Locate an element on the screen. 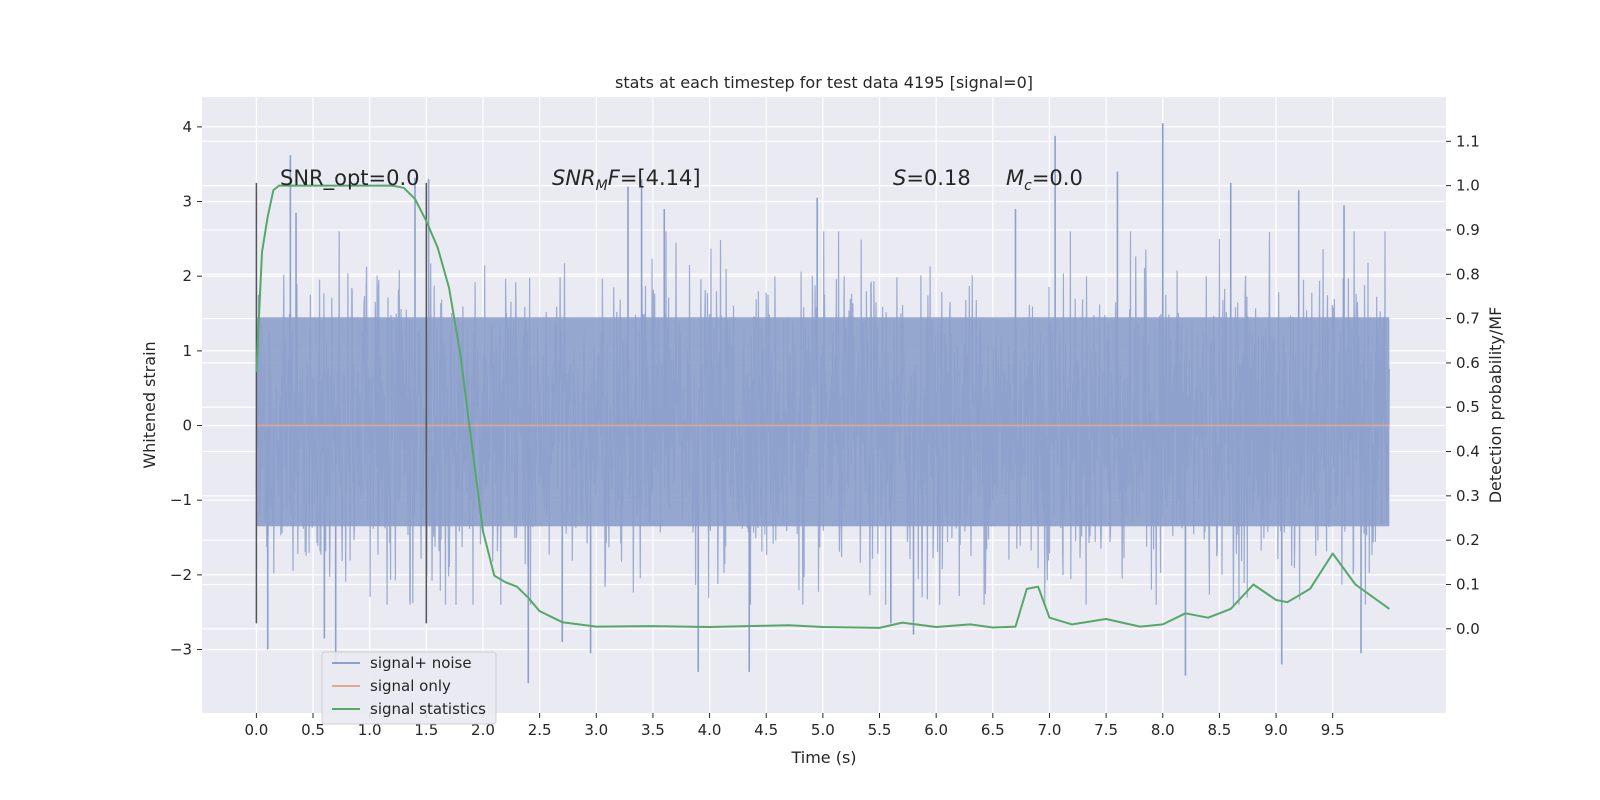  snr-mf-sub: M is located at coordinates (602, 186).